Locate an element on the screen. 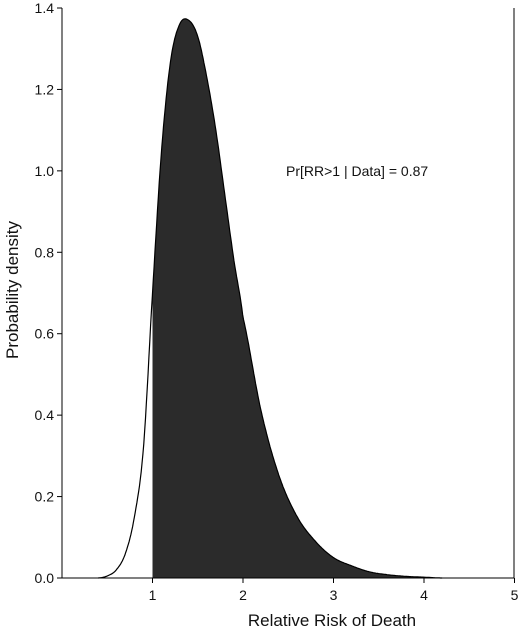 The image size is (520, 642). x-tick-label: 1 is located at coordinates (153, 595).